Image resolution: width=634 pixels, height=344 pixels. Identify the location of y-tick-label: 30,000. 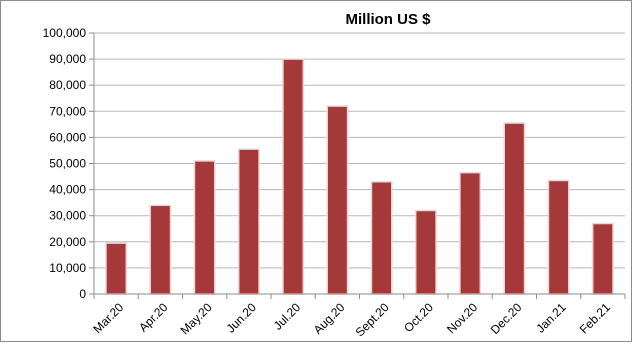
(67, 216).